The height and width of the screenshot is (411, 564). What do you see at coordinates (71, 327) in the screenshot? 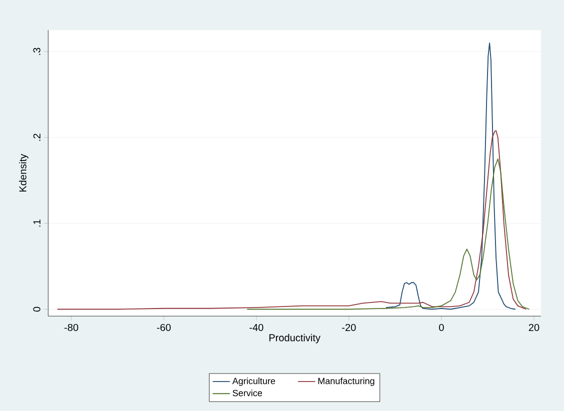
I see `x-tick-label: -80` at bounding box center [71, 327].